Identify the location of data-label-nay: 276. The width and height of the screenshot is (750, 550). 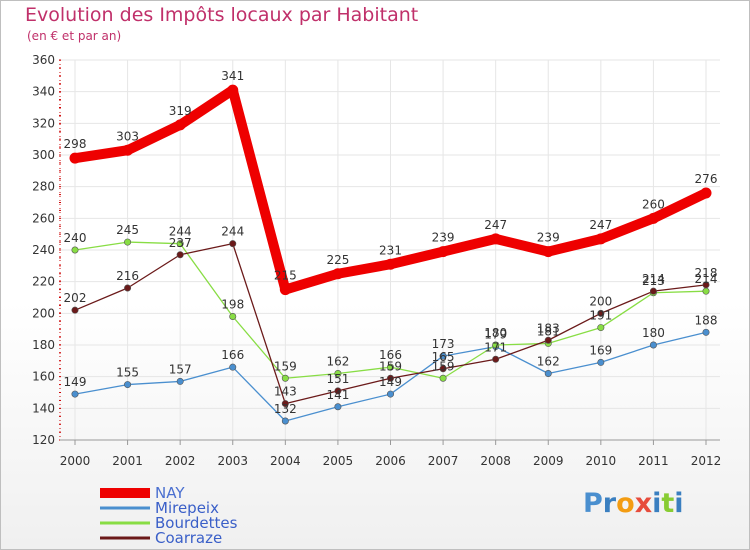
(706, 179).